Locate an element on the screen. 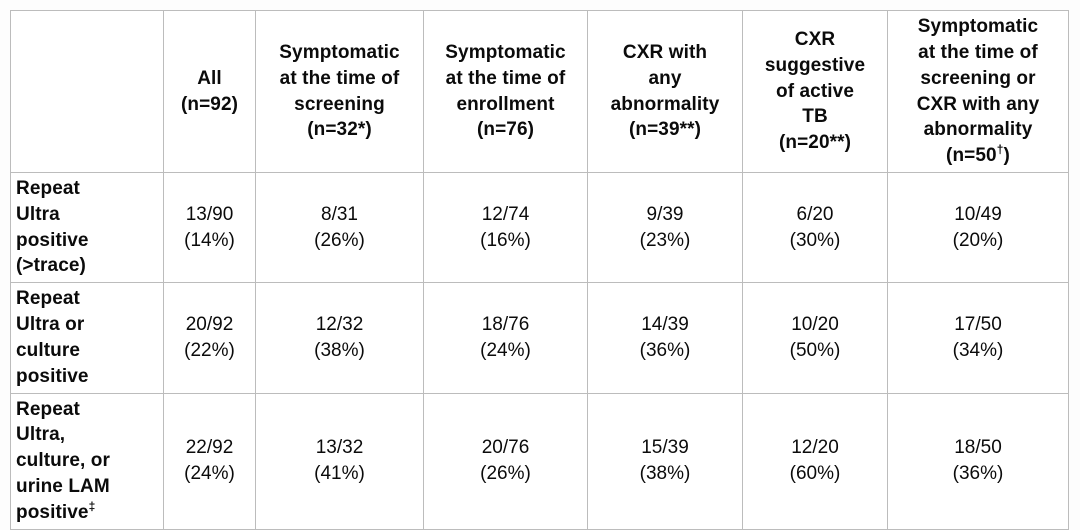 Image resolution: width=1080 pixels, height=530 pixels. dagger-superscript: † is located at coordinates (1000, 149).